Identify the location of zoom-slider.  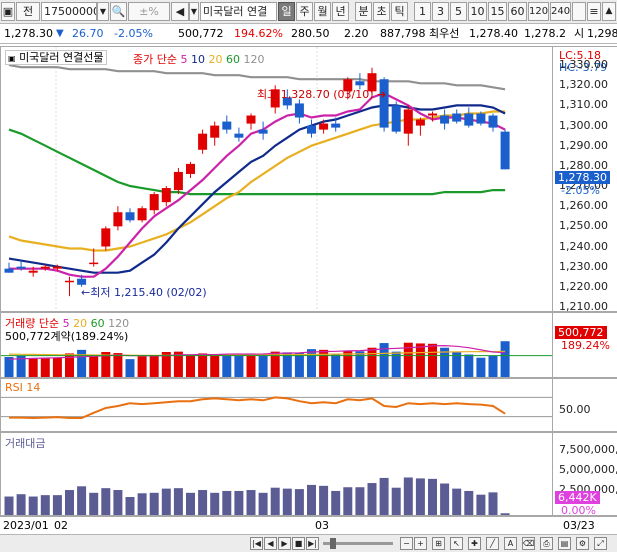
(358, 543).